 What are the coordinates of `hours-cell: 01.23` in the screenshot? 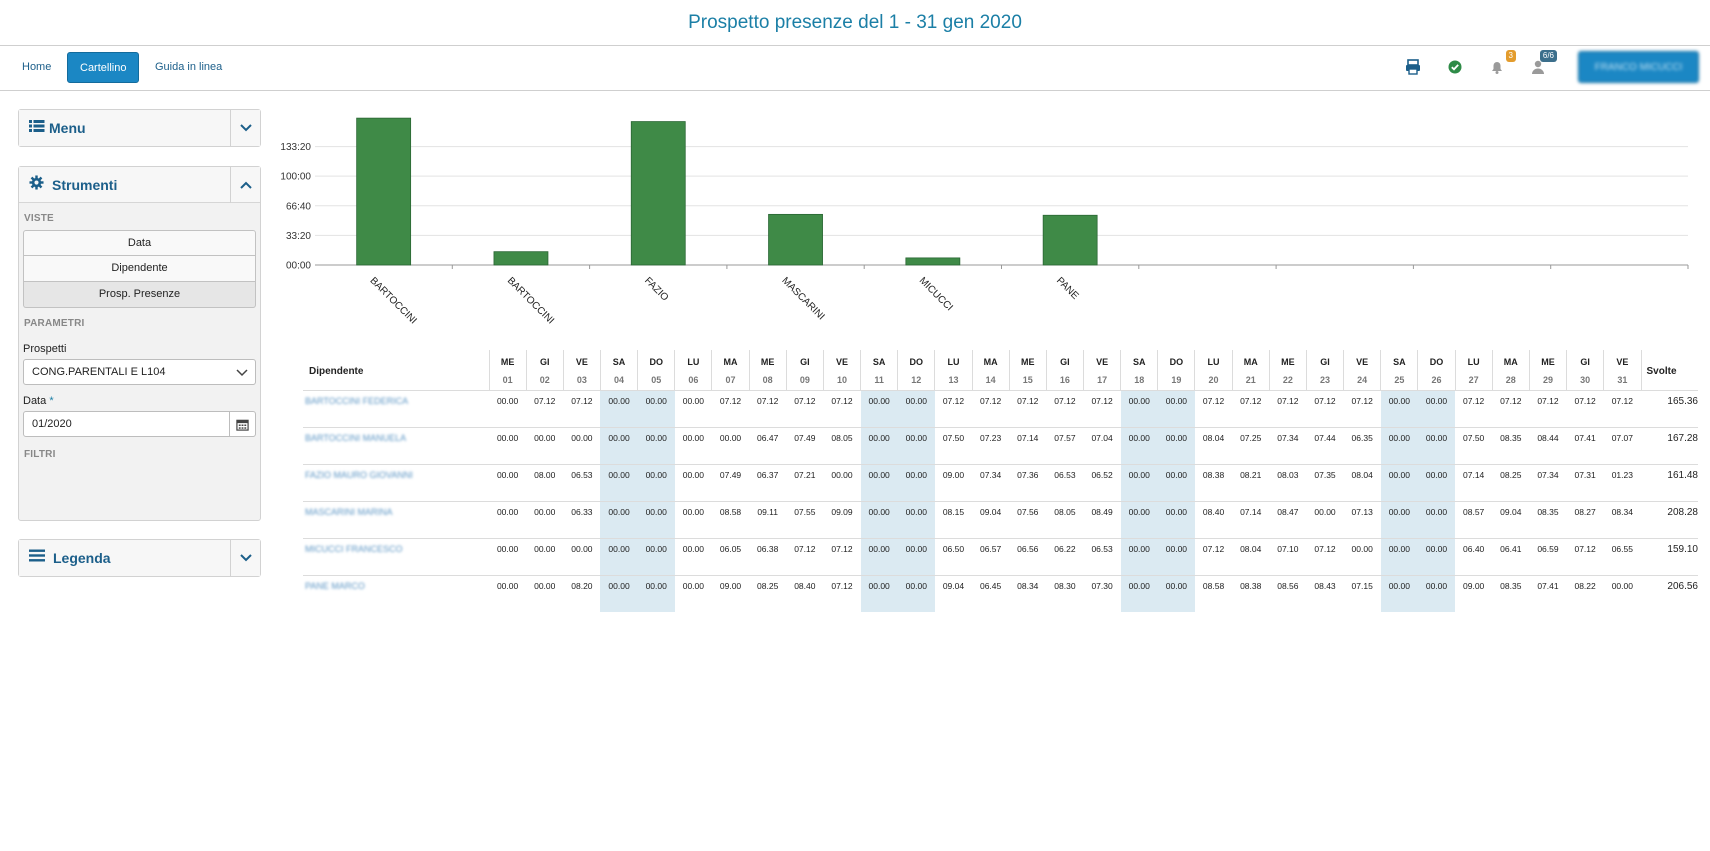 It's located at (1622, 482).